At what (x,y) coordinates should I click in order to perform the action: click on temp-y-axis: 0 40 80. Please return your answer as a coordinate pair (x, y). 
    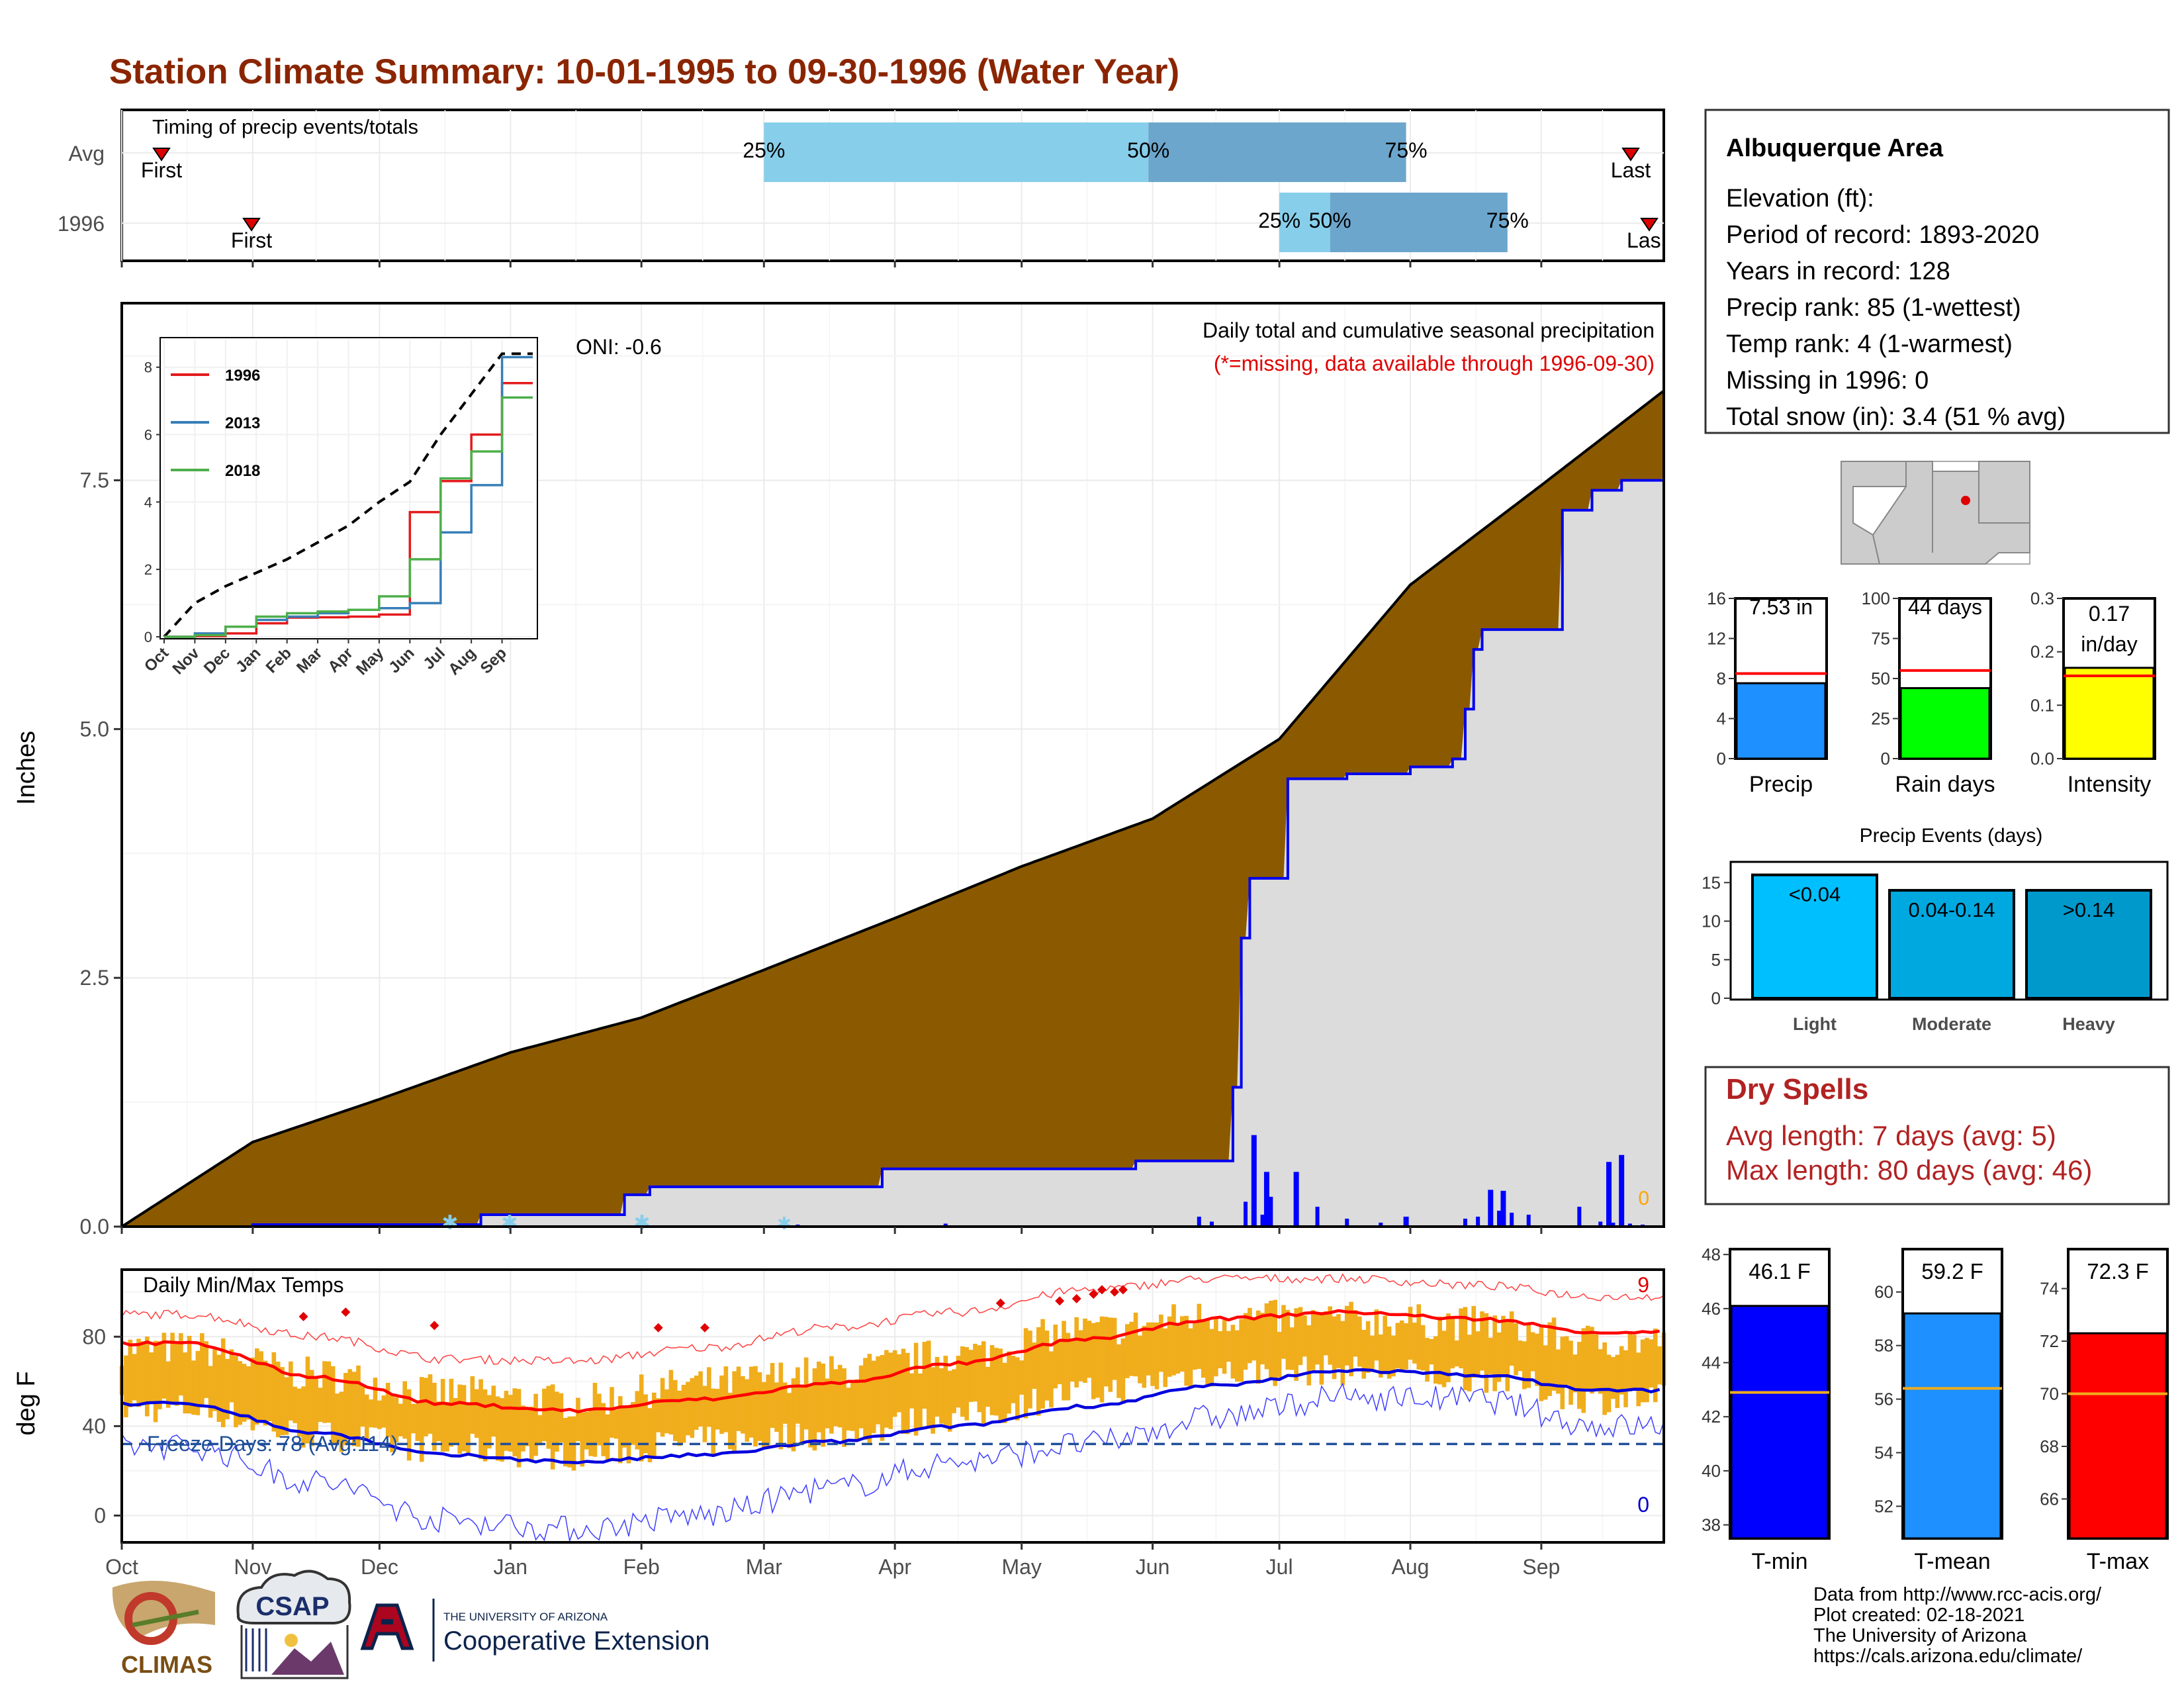
    Looking at the image, I should click on (102, 1426).